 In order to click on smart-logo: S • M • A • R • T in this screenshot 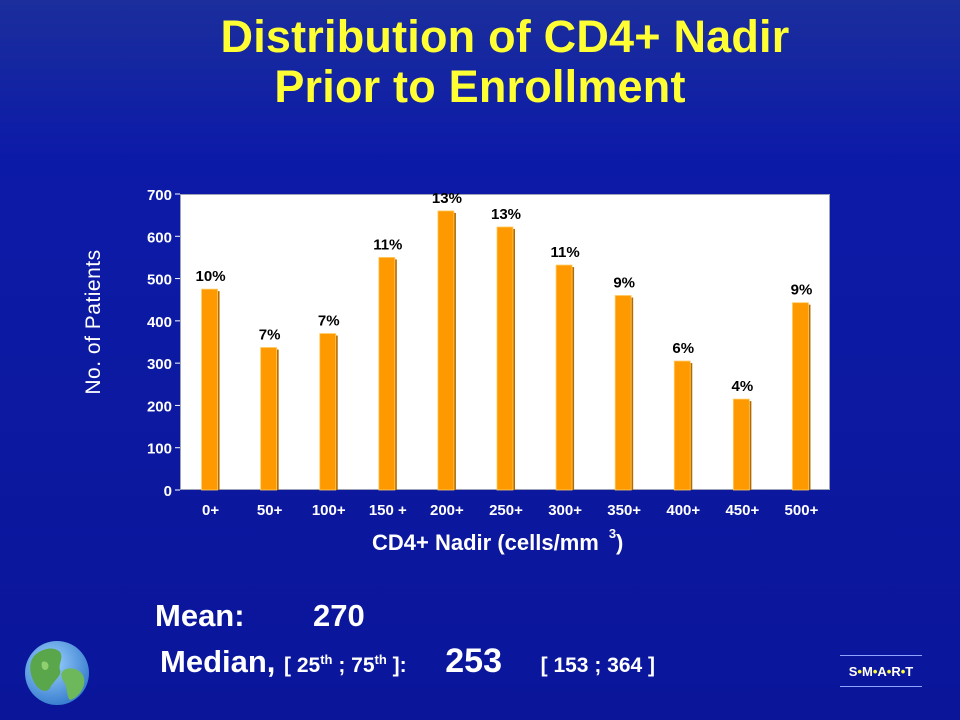, I will do `click(881, 671)`.